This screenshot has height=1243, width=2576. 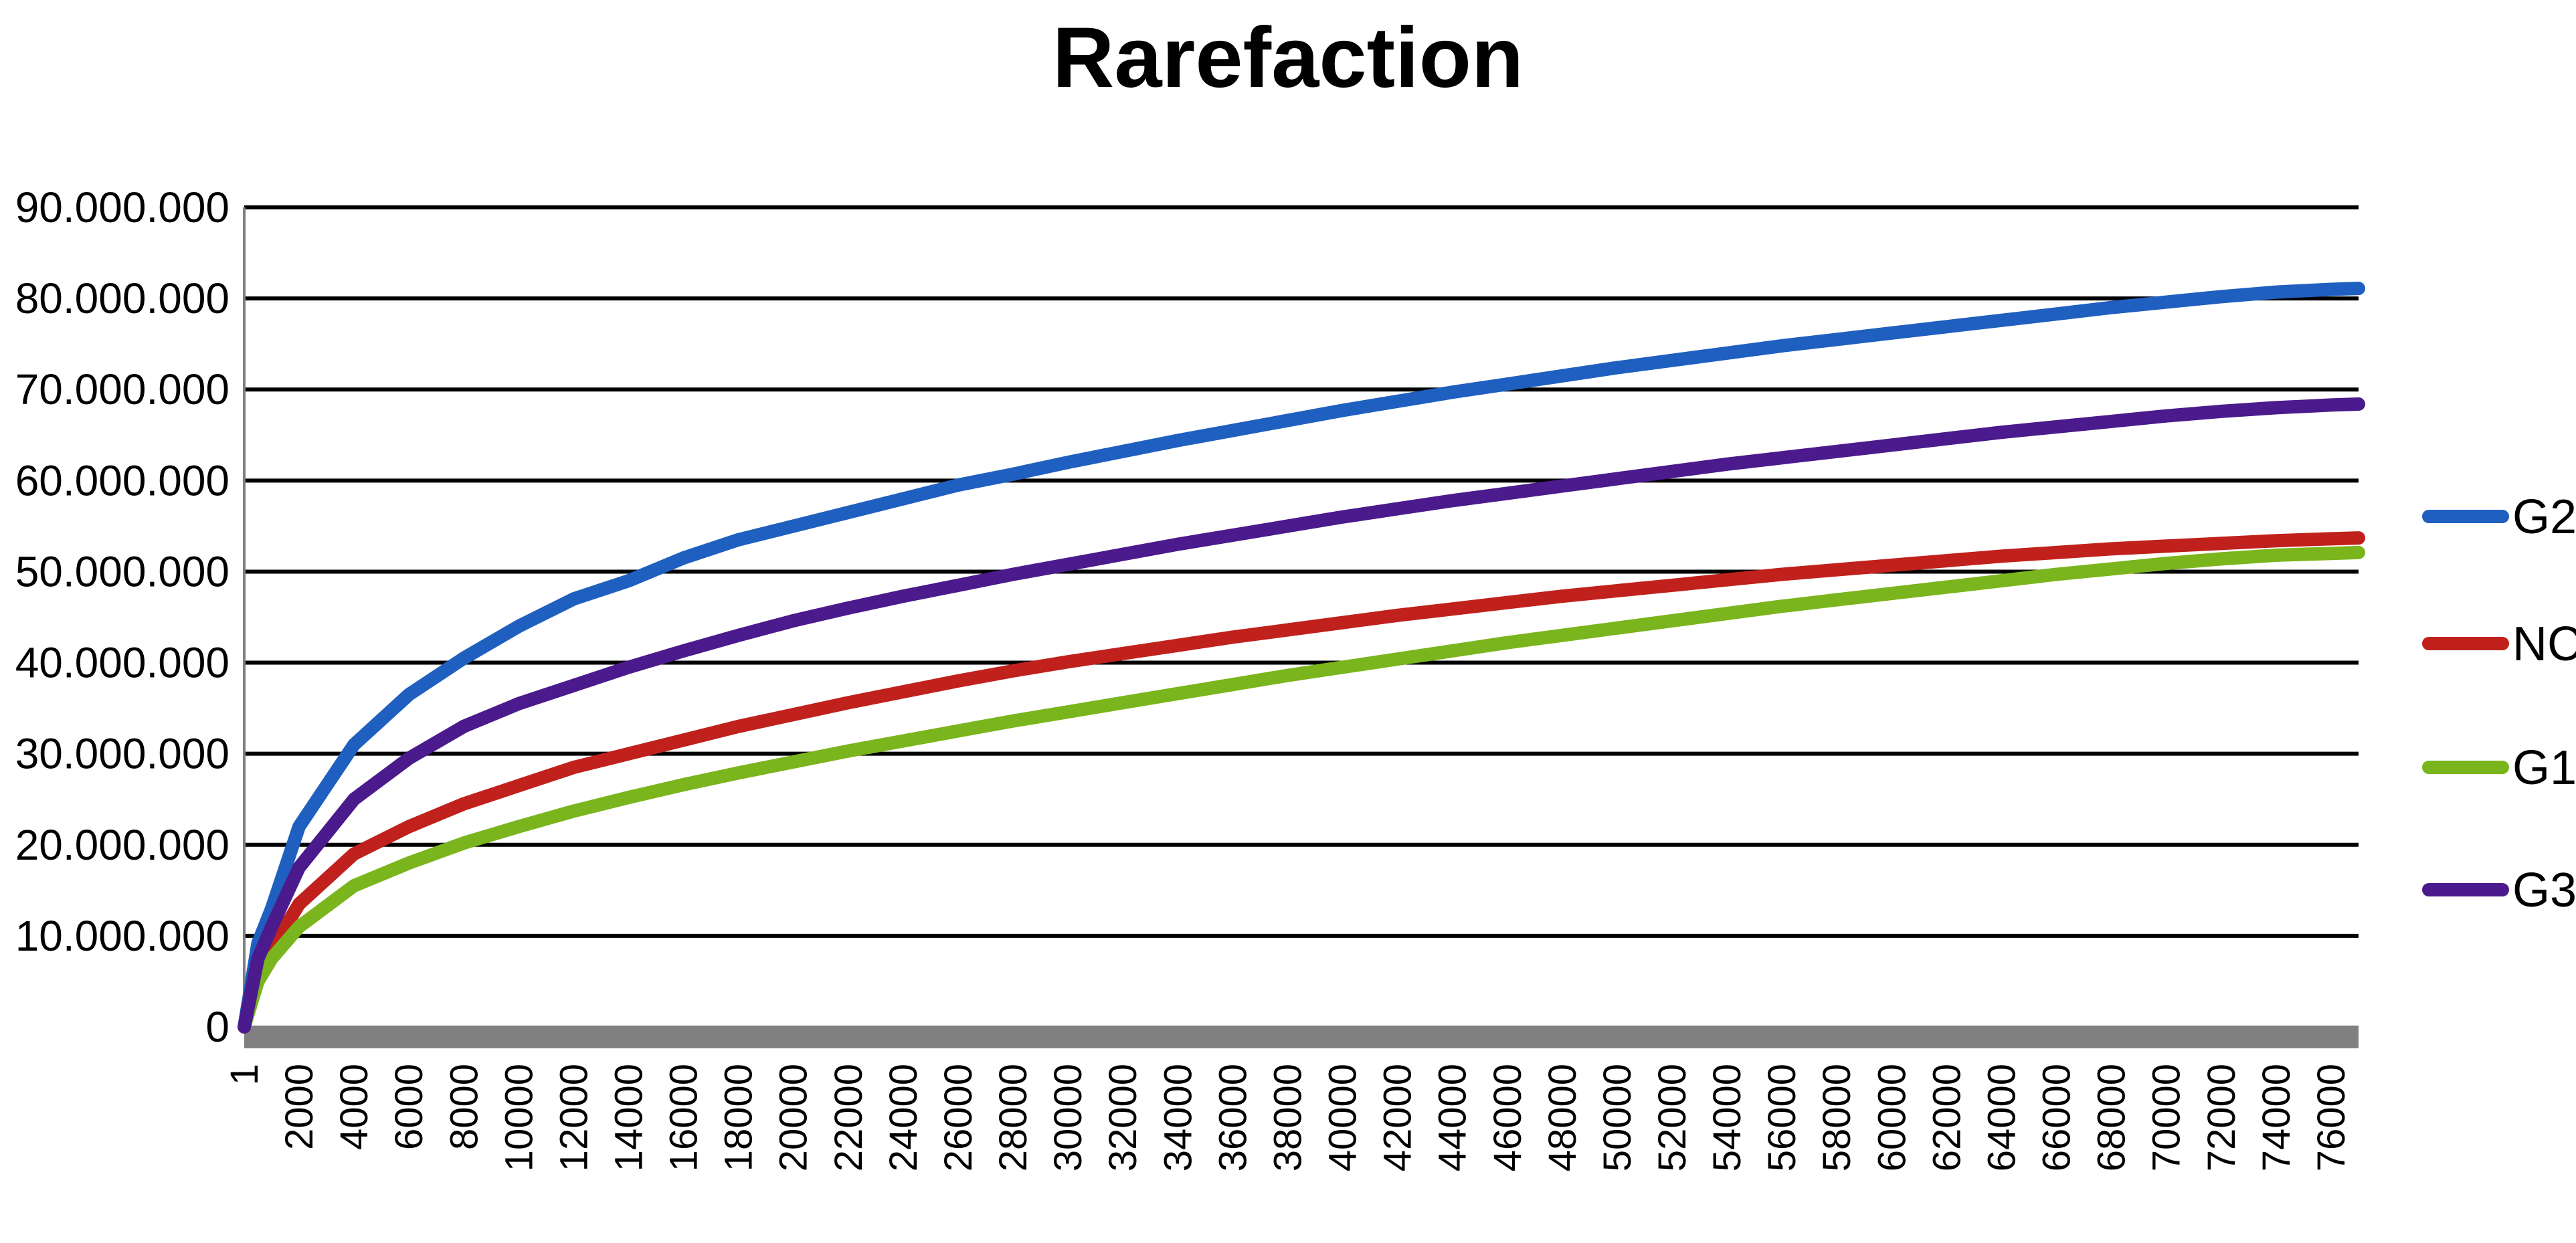 I want to click on x-tick-label: 32000, so click(x=1123, y=1118).